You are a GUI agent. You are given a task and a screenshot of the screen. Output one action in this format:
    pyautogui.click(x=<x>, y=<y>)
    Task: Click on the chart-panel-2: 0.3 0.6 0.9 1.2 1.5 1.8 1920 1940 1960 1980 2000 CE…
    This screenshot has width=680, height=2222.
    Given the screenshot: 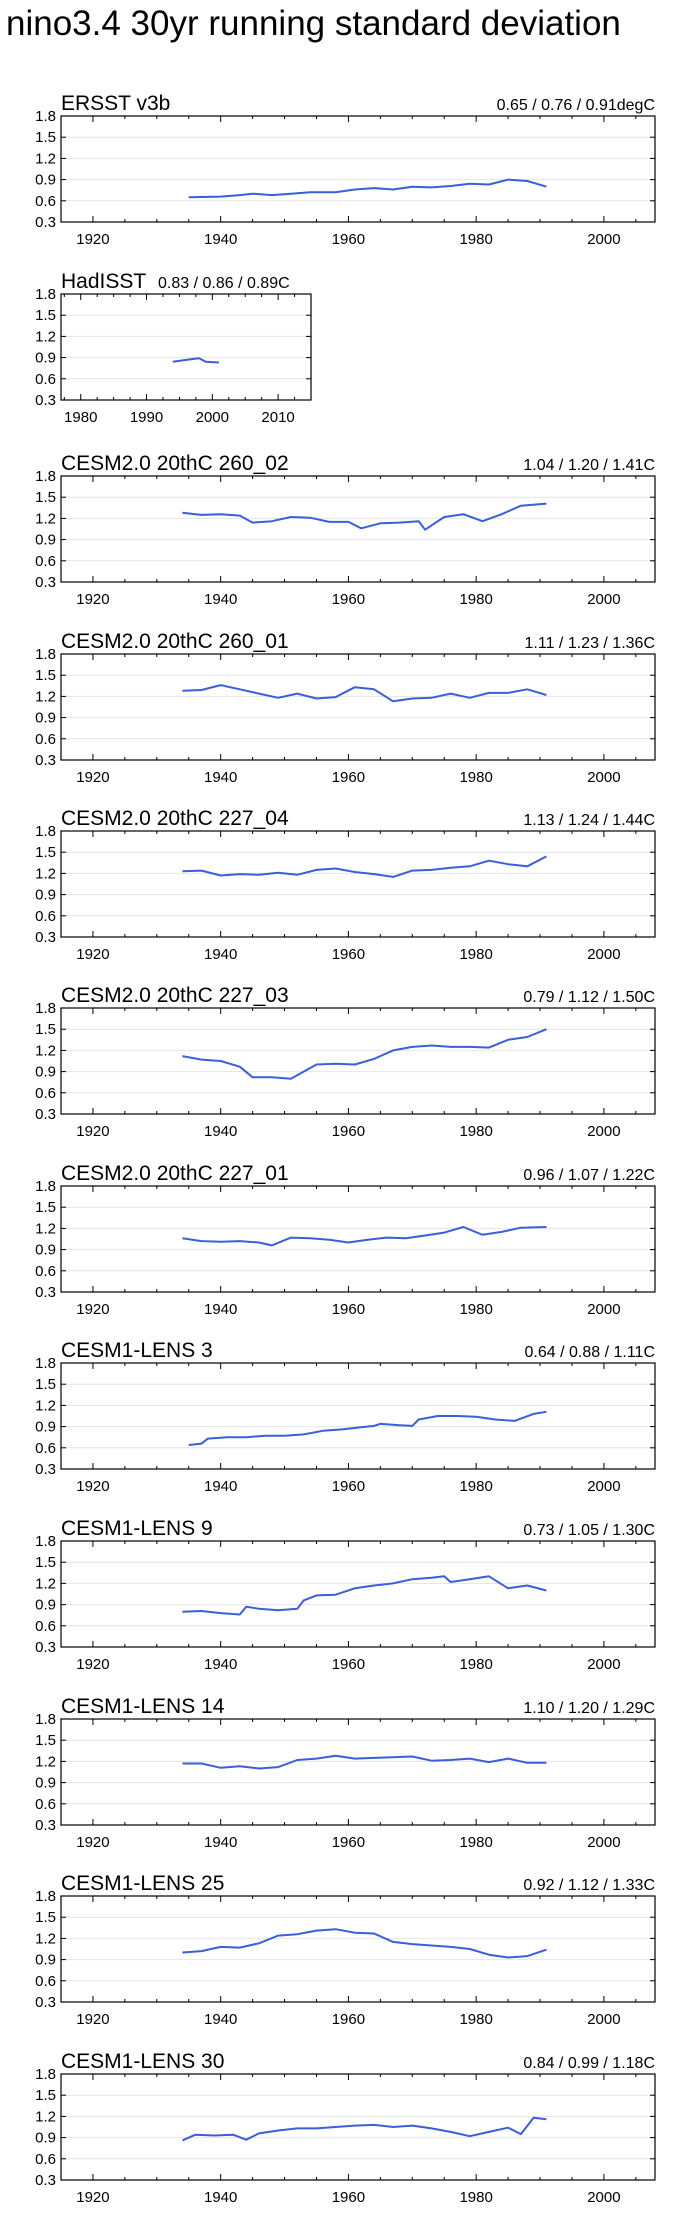 What is the action you would take?
    pyautogui.click(x=345, y=530)
    